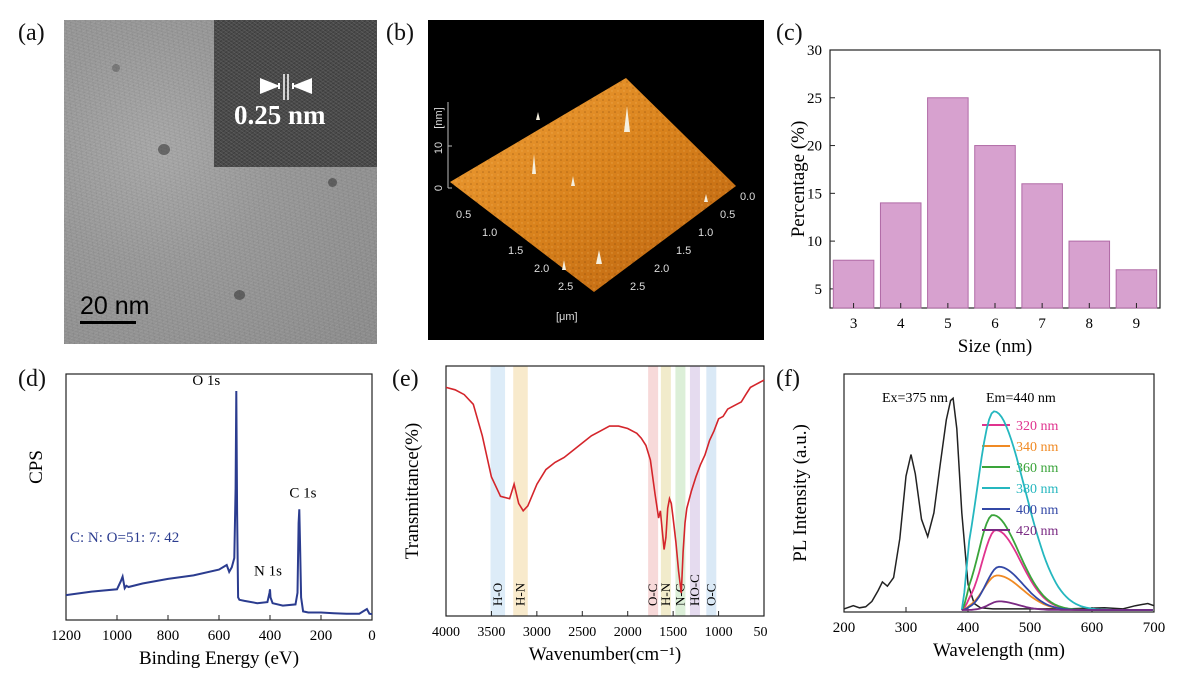 Image resolution: width=1200 pixels, height=697 pixels. I want to click on chart-c-axes: 5 10 15 20 25 30 3 4 5 6 7 8 9, so click(984, 187).